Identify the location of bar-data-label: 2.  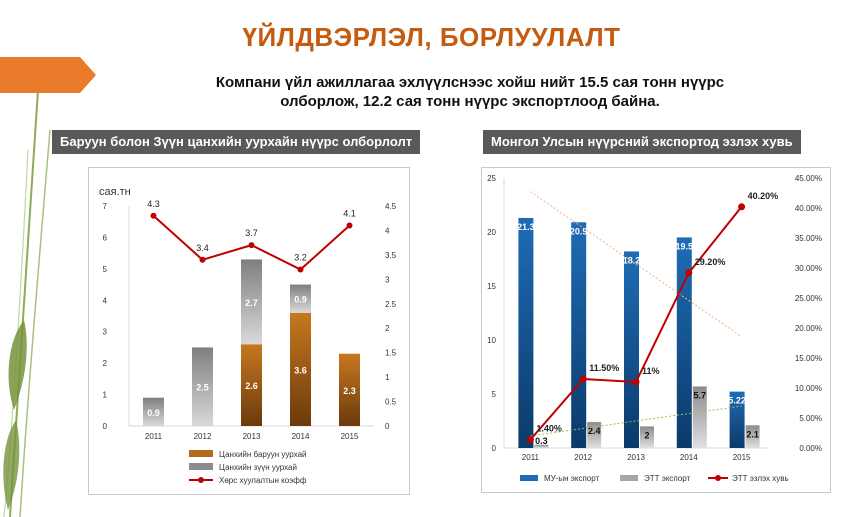
(646, 435).